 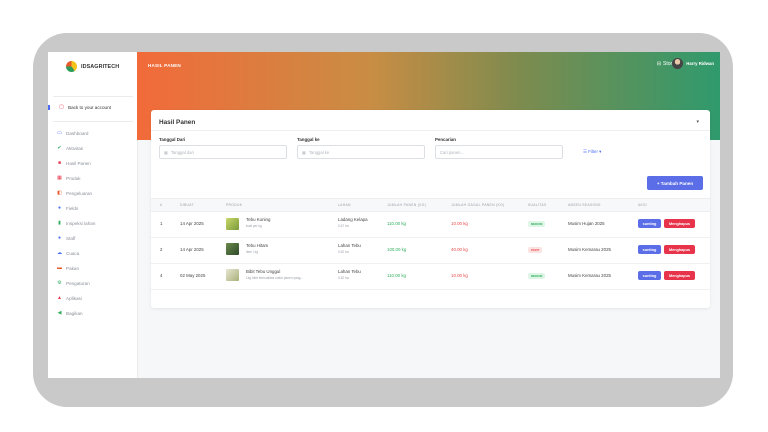 I want to click on sidebar-item-aktivitas: ✔ Aktivitas, so click(x=70, y=148).